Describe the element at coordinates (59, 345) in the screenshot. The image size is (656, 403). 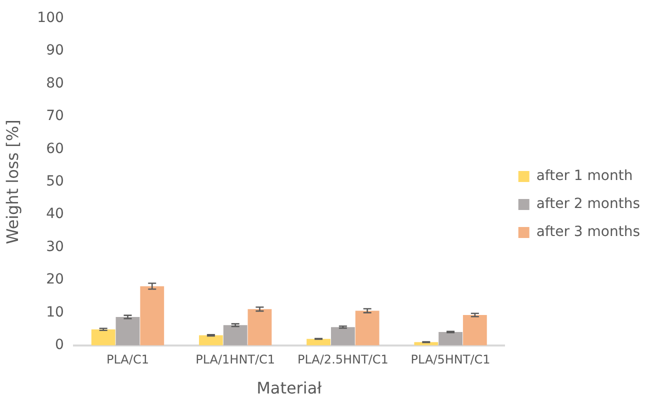
I see `y-tick-label: 0` at that location.